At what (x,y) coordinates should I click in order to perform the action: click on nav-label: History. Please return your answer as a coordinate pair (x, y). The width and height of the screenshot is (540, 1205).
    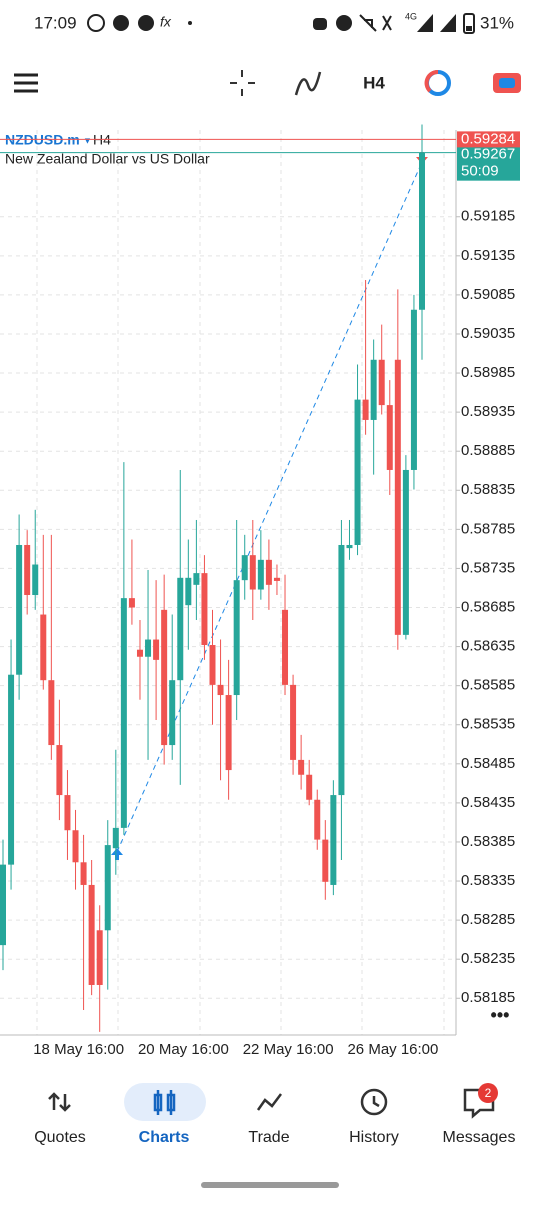
    Looking at the image, I should click on (374, 1137).